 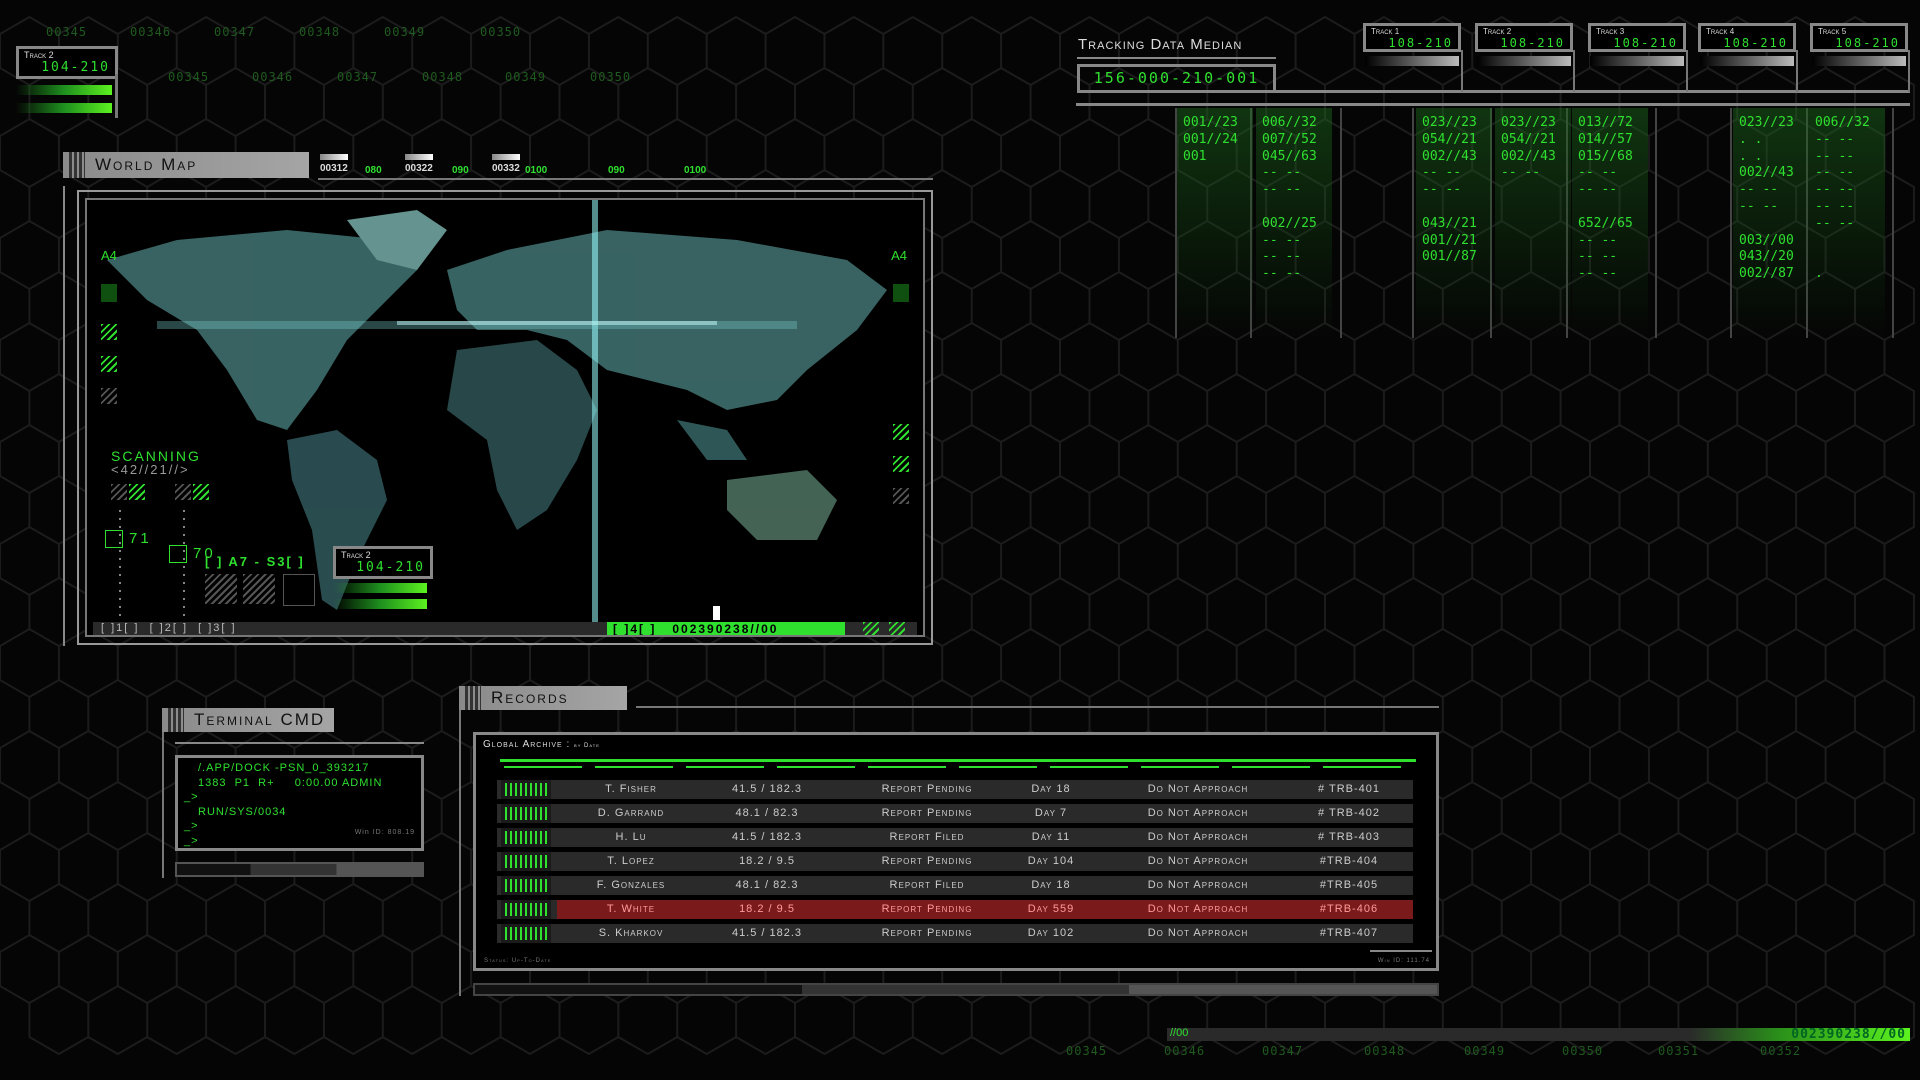 What do you see at coordinates (186, 165) in the screenshot?
I see `world-map-header: World Map` at bounding box center [186, 165].